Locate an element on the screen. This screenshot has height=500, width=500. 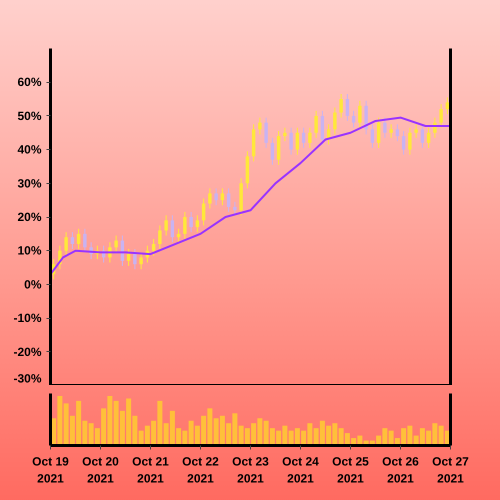
x-tick-label: Oct 24 2021 is located at coordinates (301, 470).